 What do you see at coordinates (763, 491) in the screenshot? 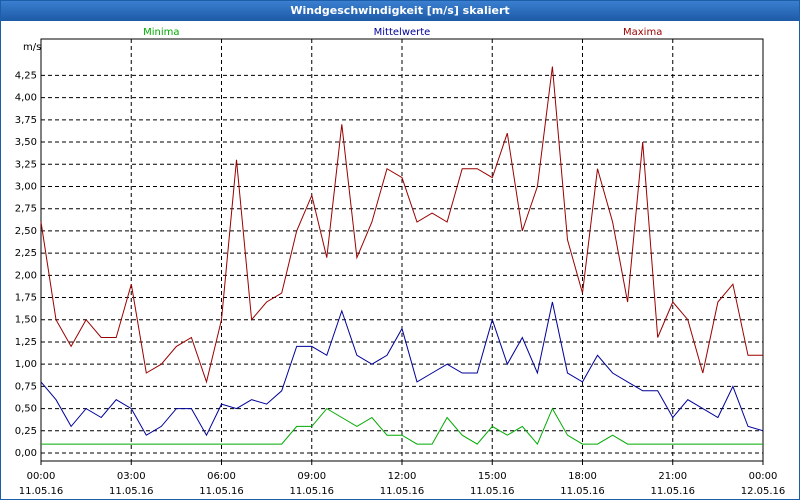
I see `x-tick-date: 12.05.16` at bounding box center [763, 491].